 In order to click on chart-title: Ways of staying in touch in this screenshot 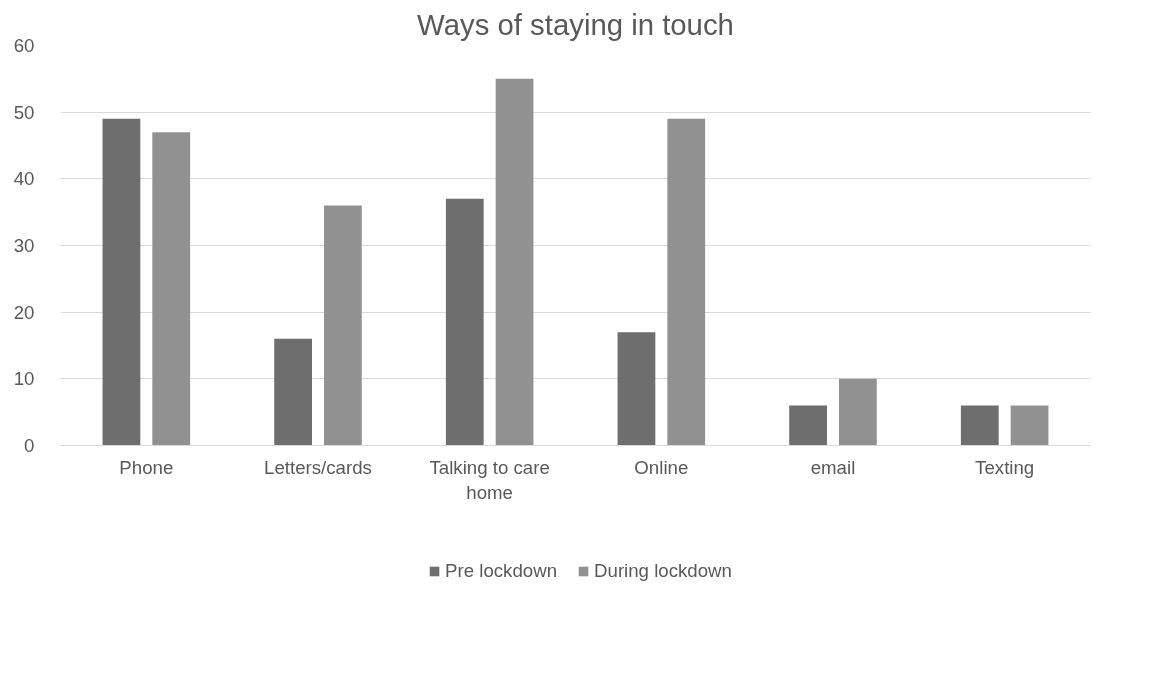, I will do `click(575, 24)`.